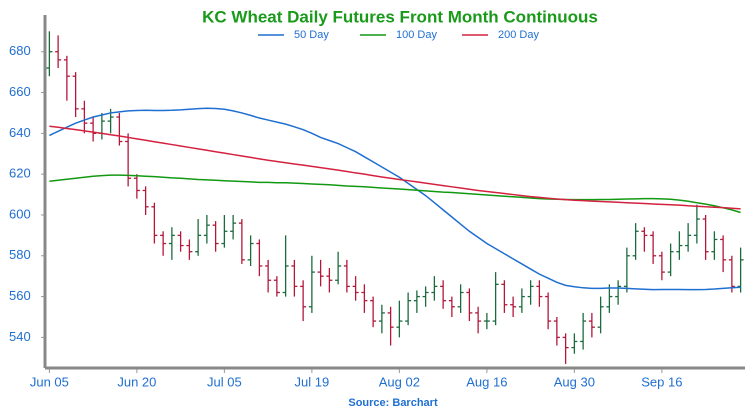  I want to click on y-tick-label: 580, so click(20, 254).